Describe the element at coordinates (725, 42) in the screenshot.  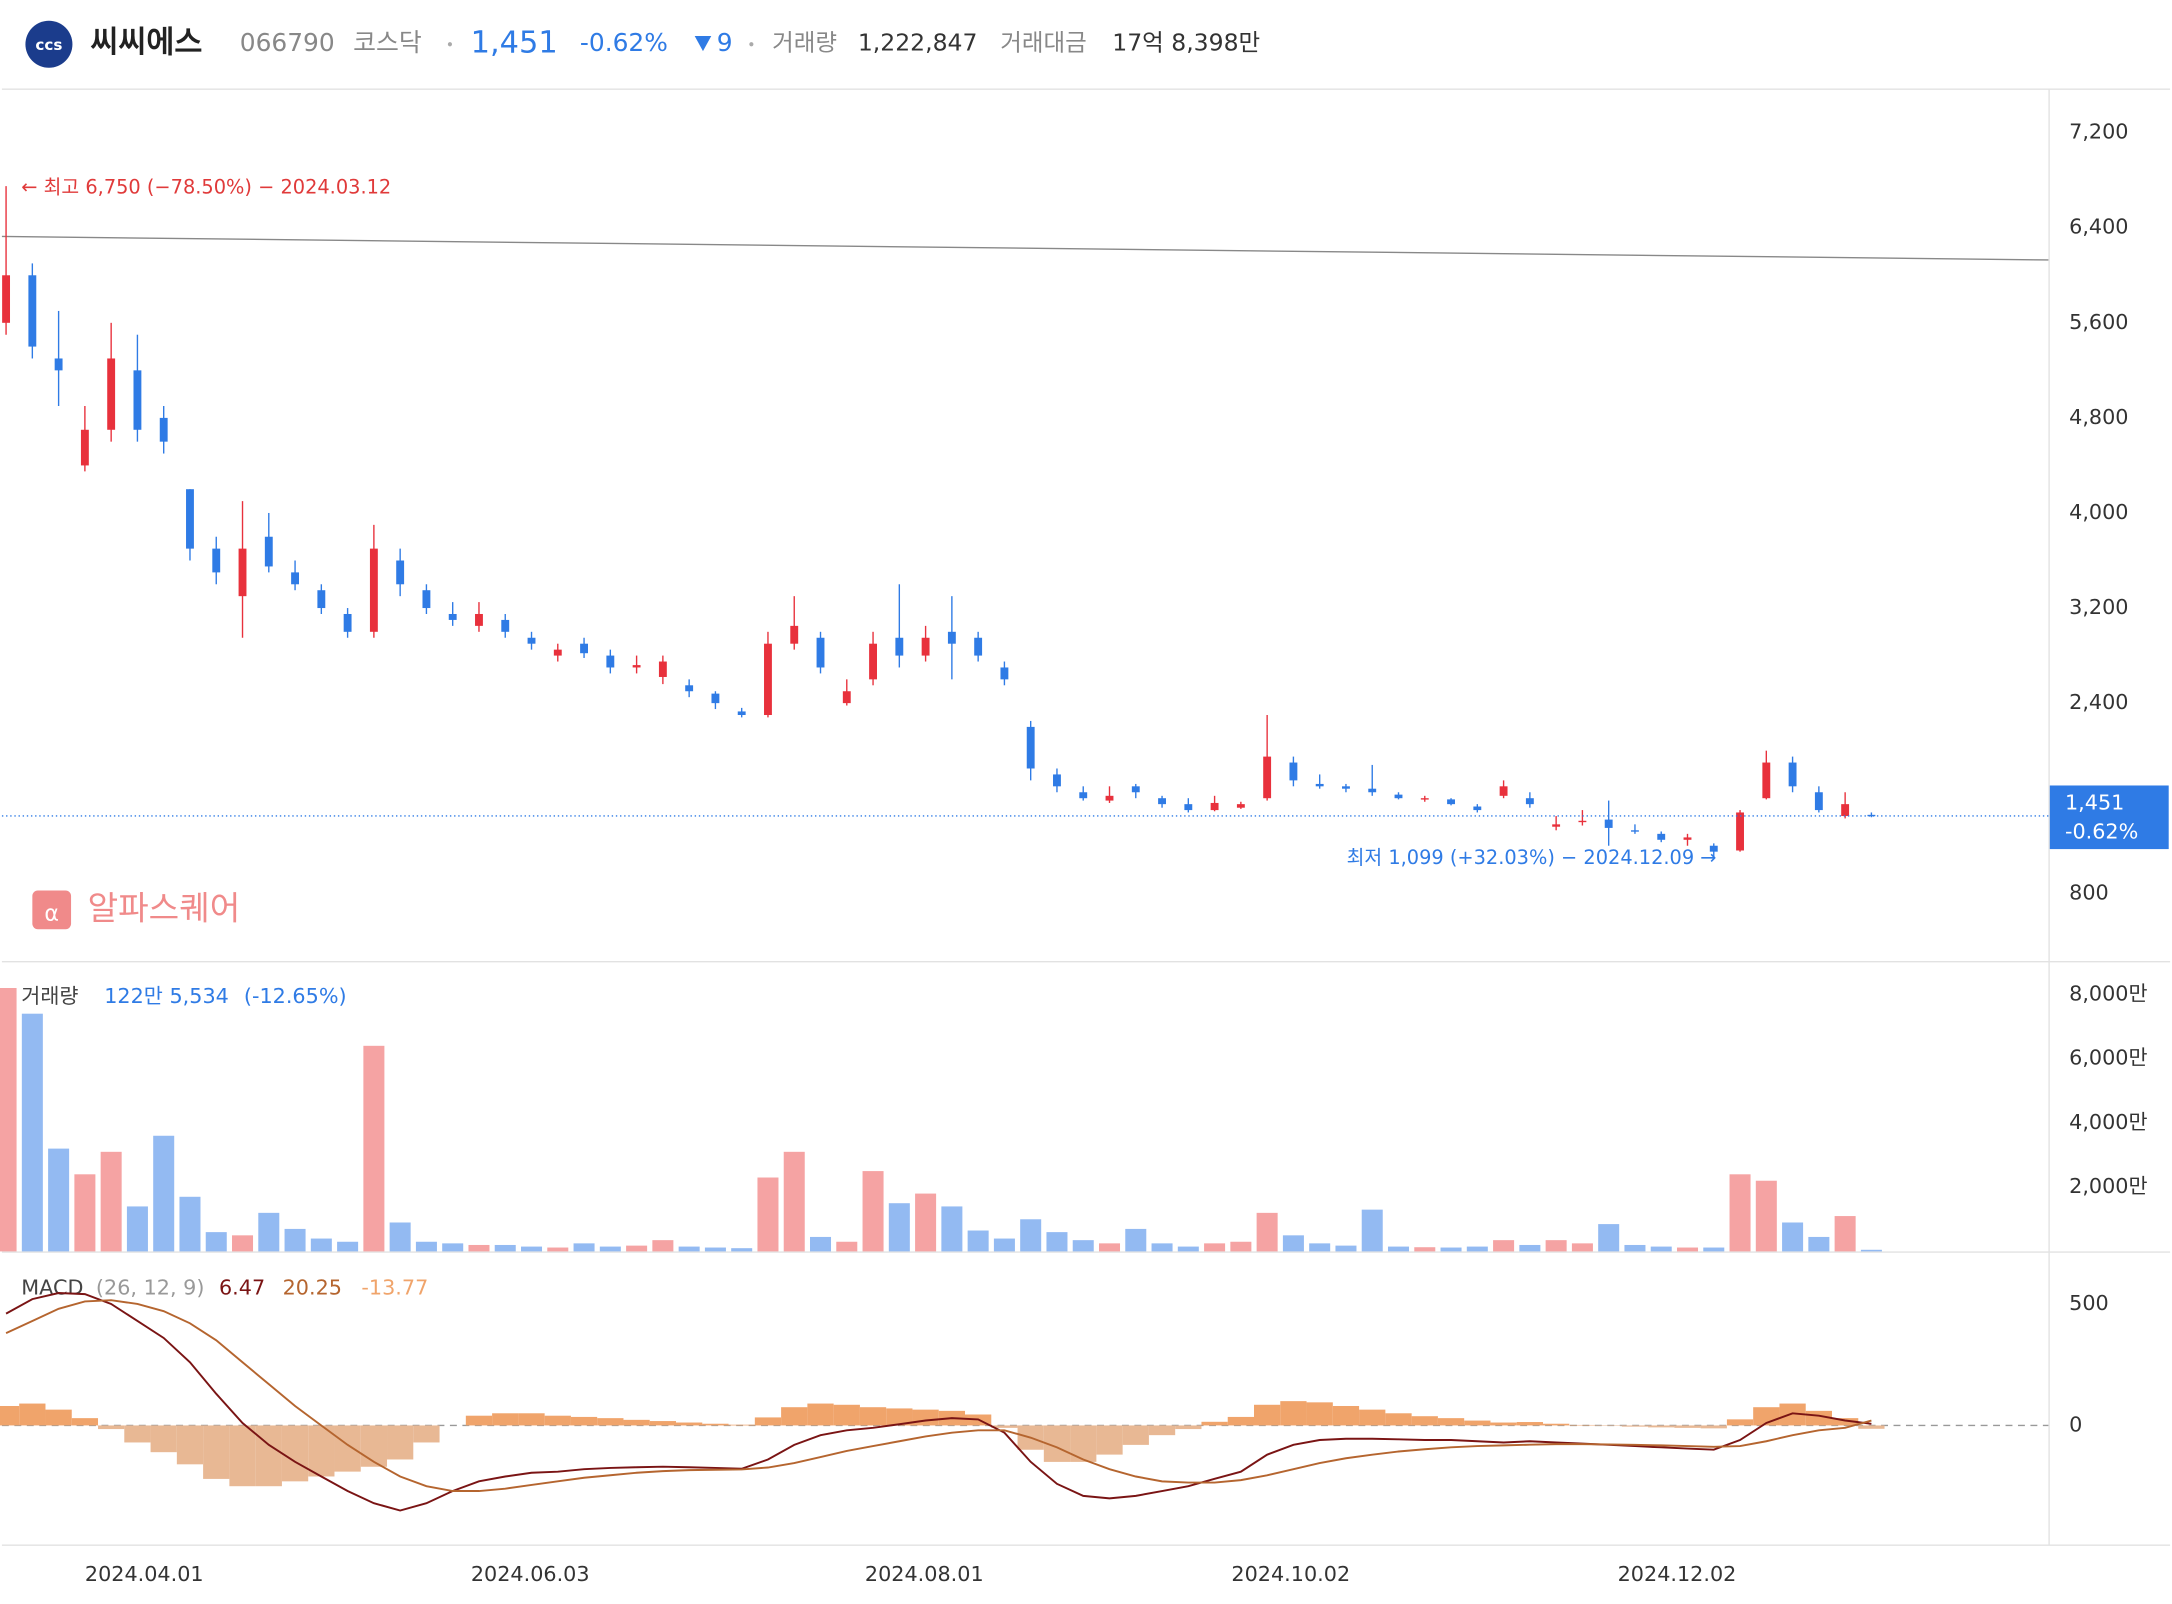
I see `change: 9` at that location.